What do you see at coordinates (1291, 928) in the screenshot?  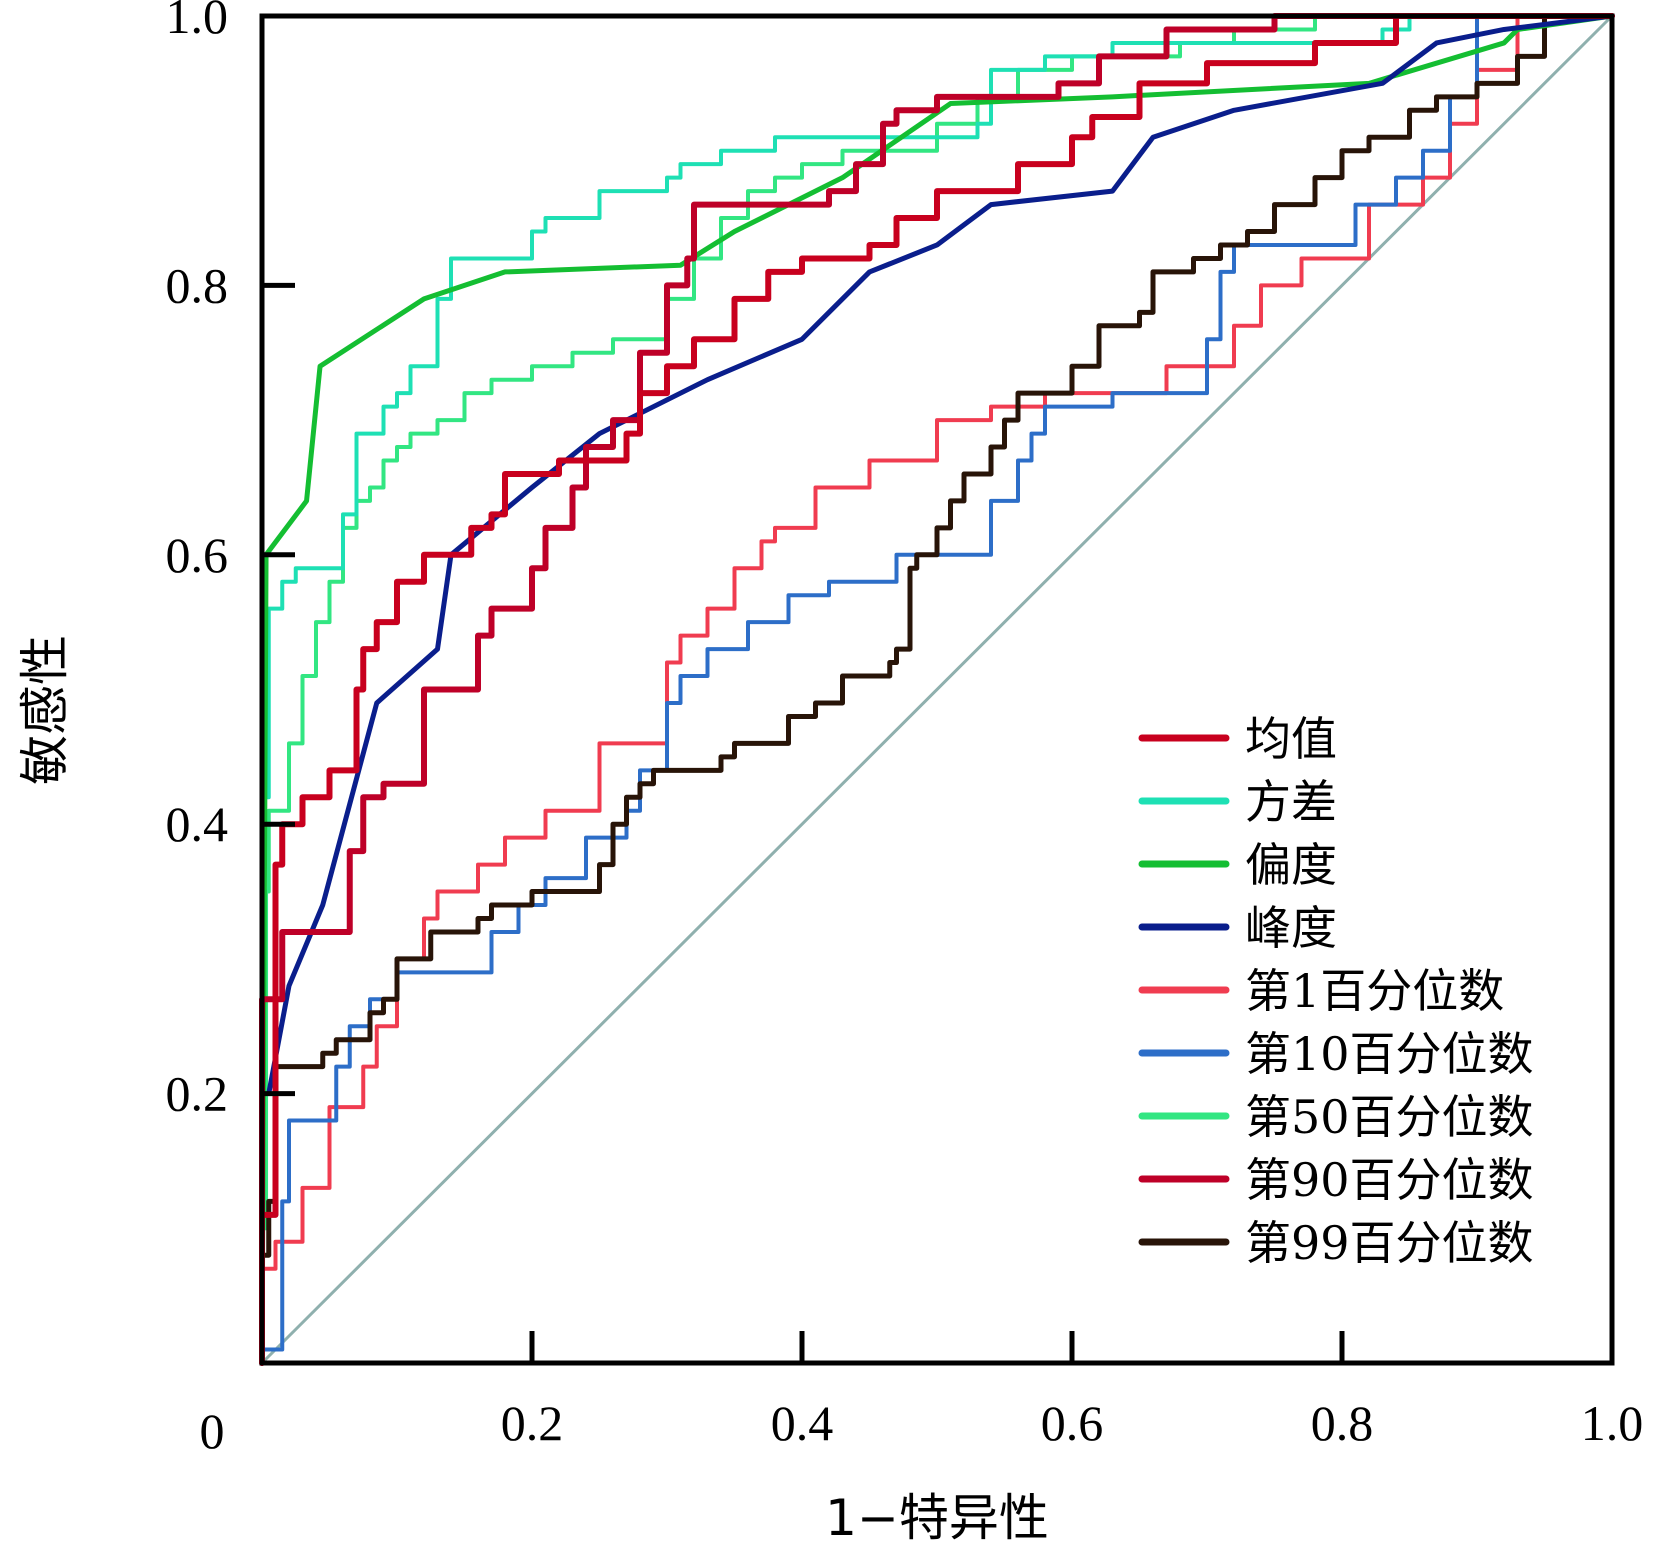 I see `legend-label: 峰度` at bounding box center [1291, 928].